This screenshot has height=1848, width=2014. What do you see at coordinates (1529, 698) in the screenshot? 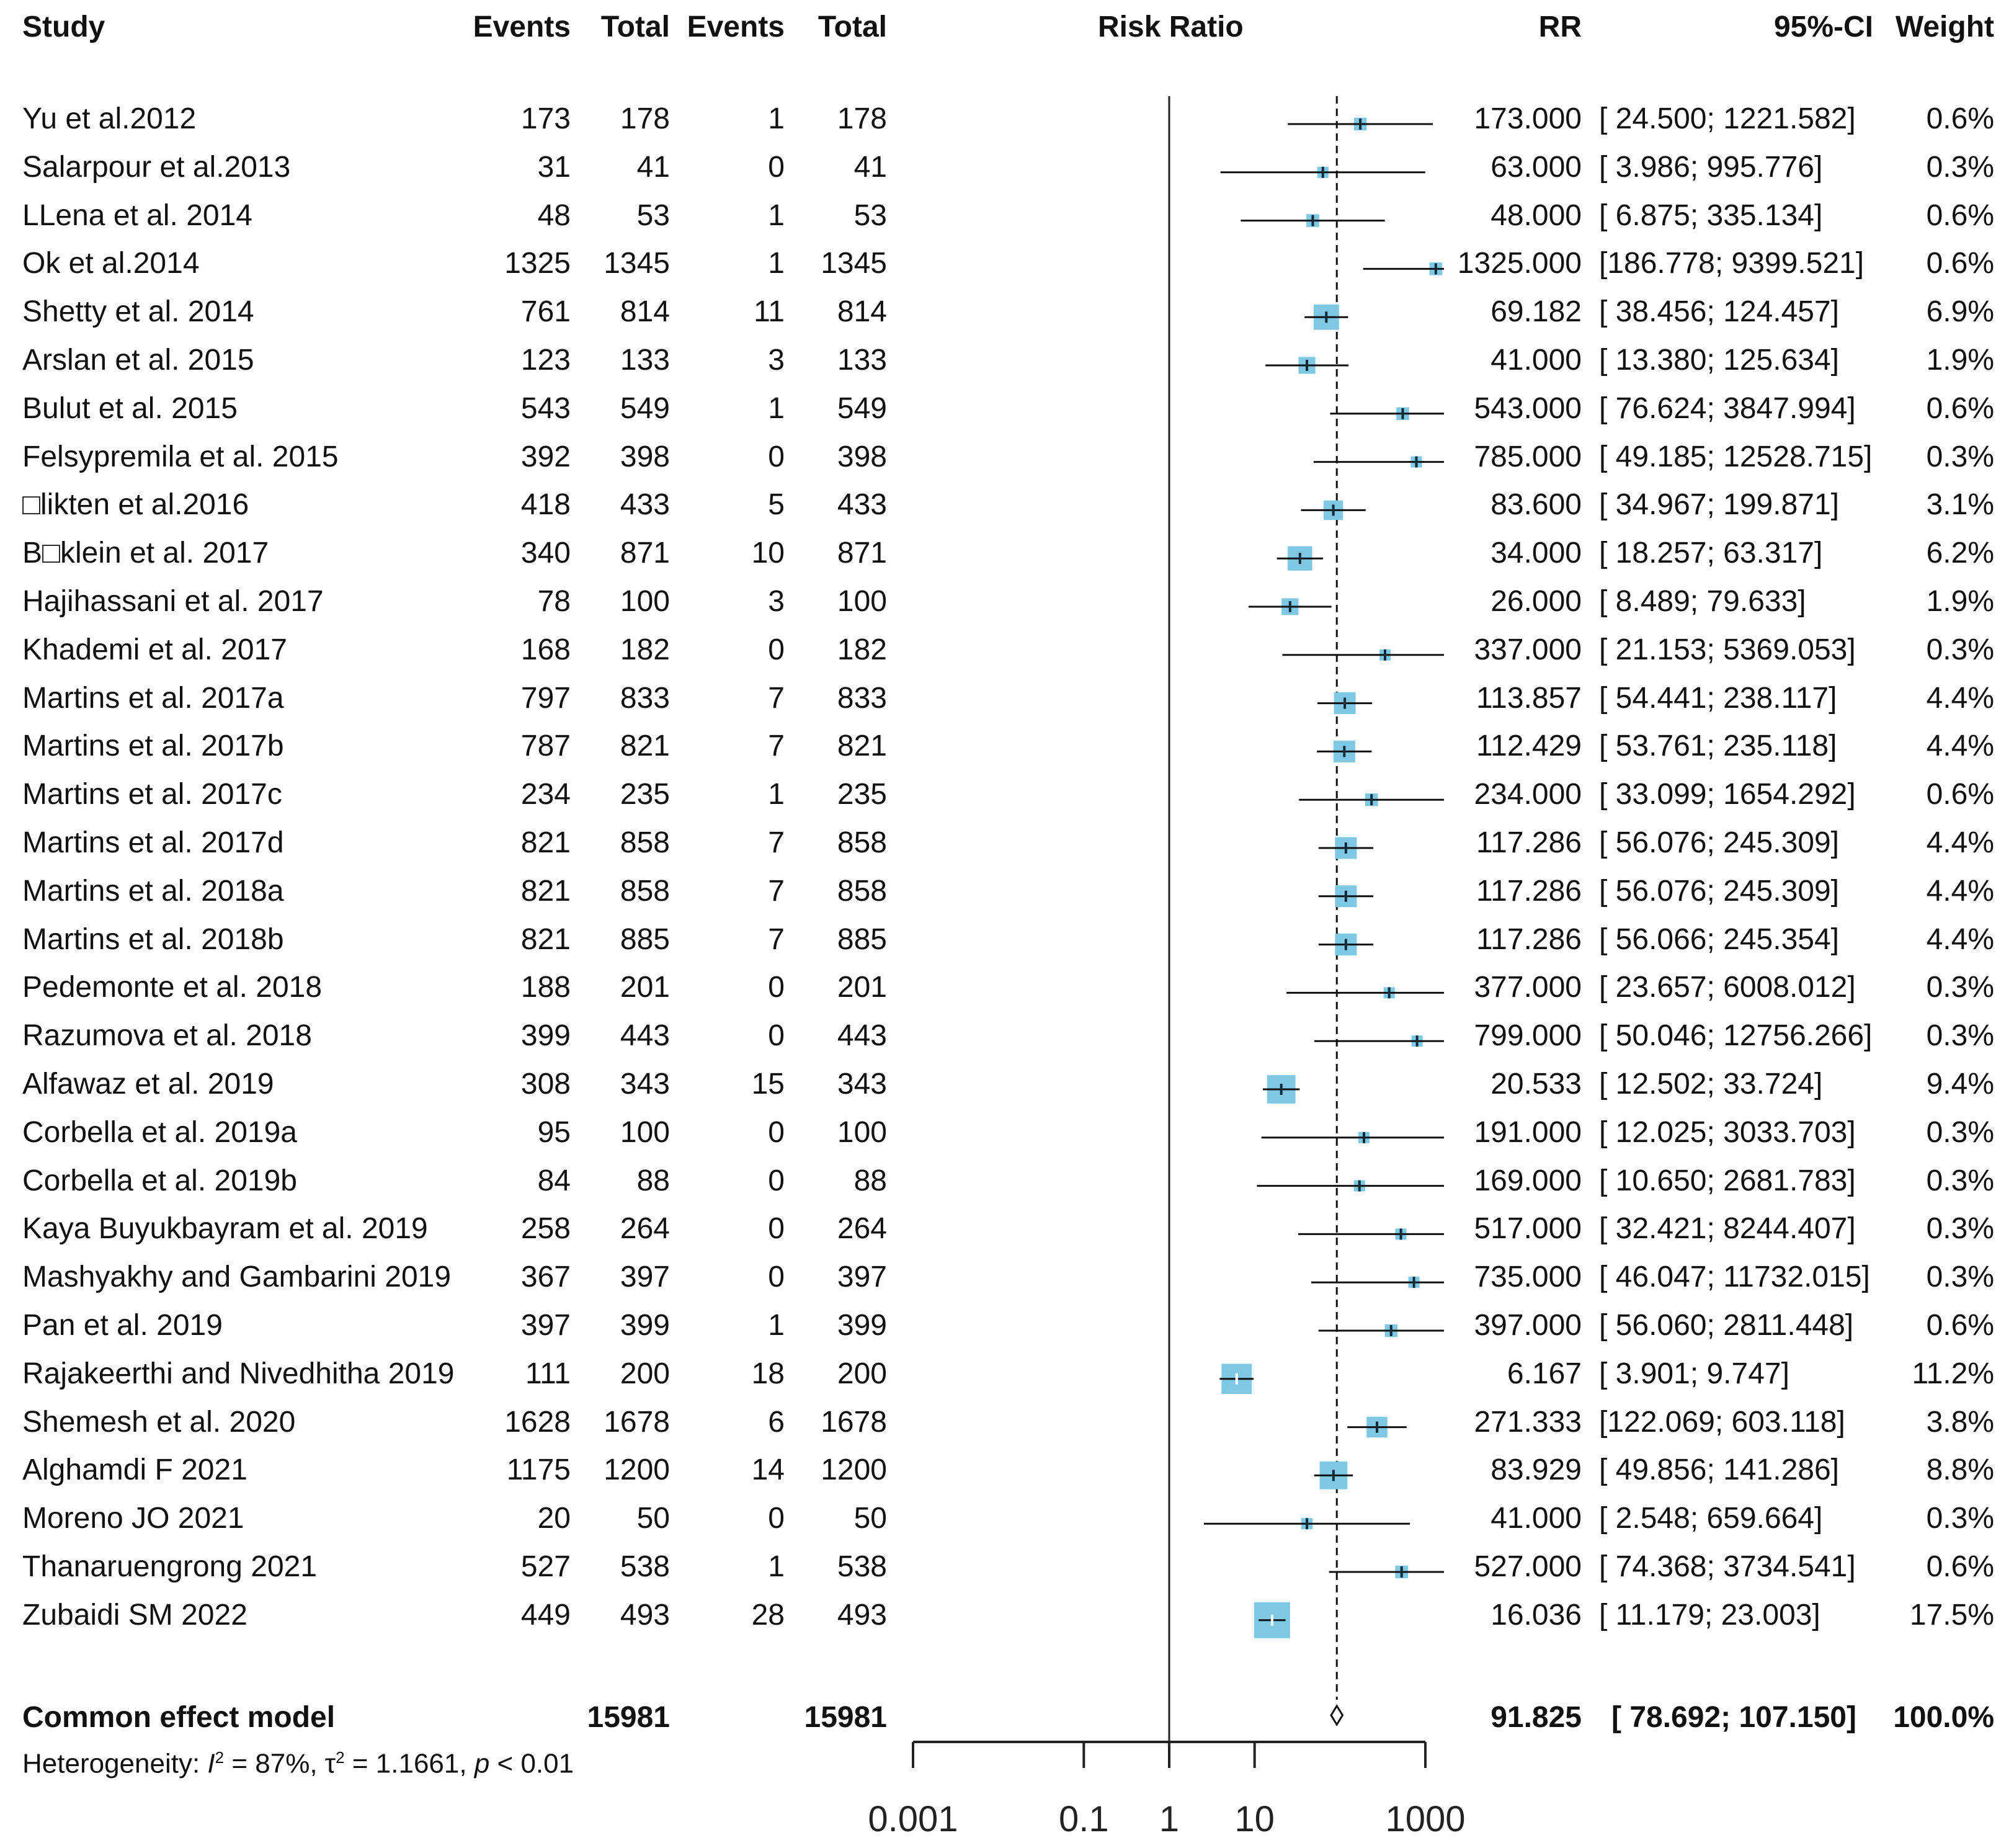
I see `rr-value: 113.857` at bounding box center [1529, 698].